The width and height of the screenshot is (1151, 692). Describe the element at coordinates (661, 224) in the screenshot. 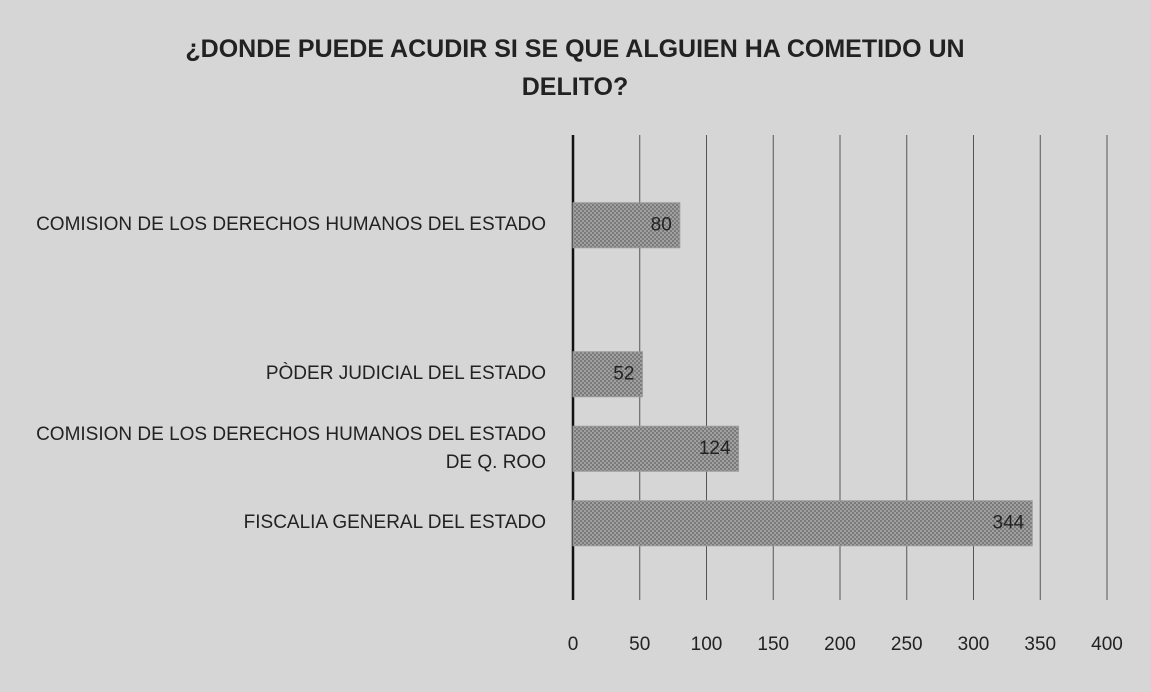

I see `data-label: 80` at that location.